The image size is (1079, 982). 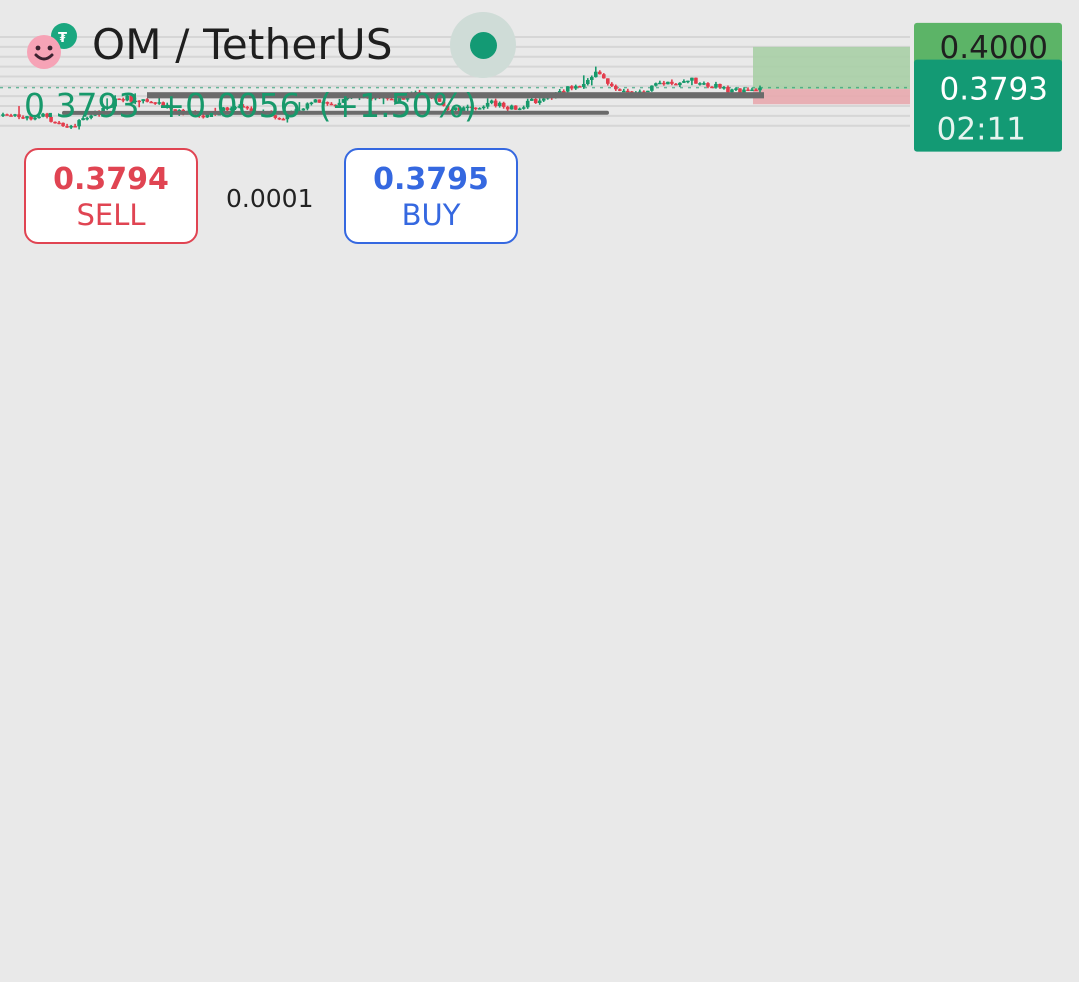 What do you see at coordinates (270, 198) in the screenshot?
I see `spread-value: 0.0001` at bounding box center [270, 198].